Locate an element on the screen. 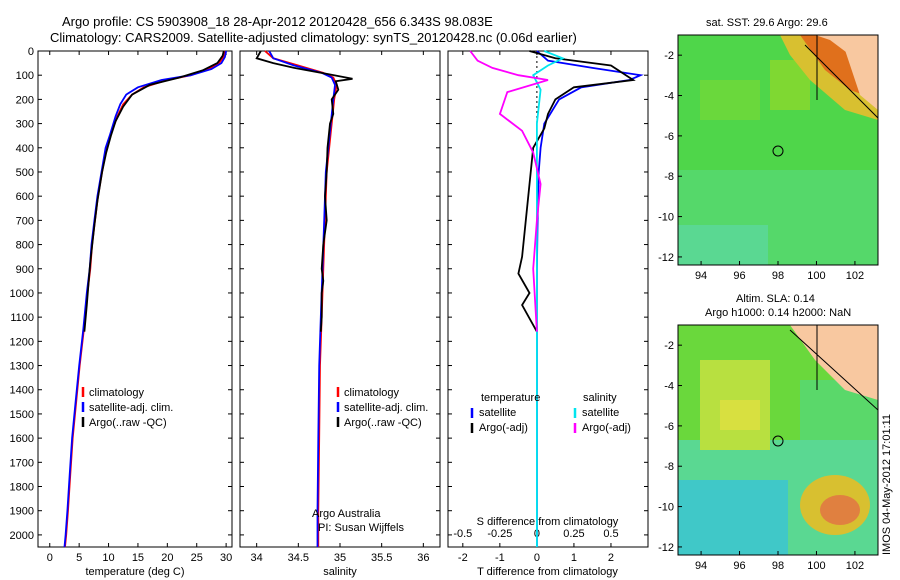 The image size is (900, 580). x-top-tick-label: 0.25 is located at coordinates (573, 534).